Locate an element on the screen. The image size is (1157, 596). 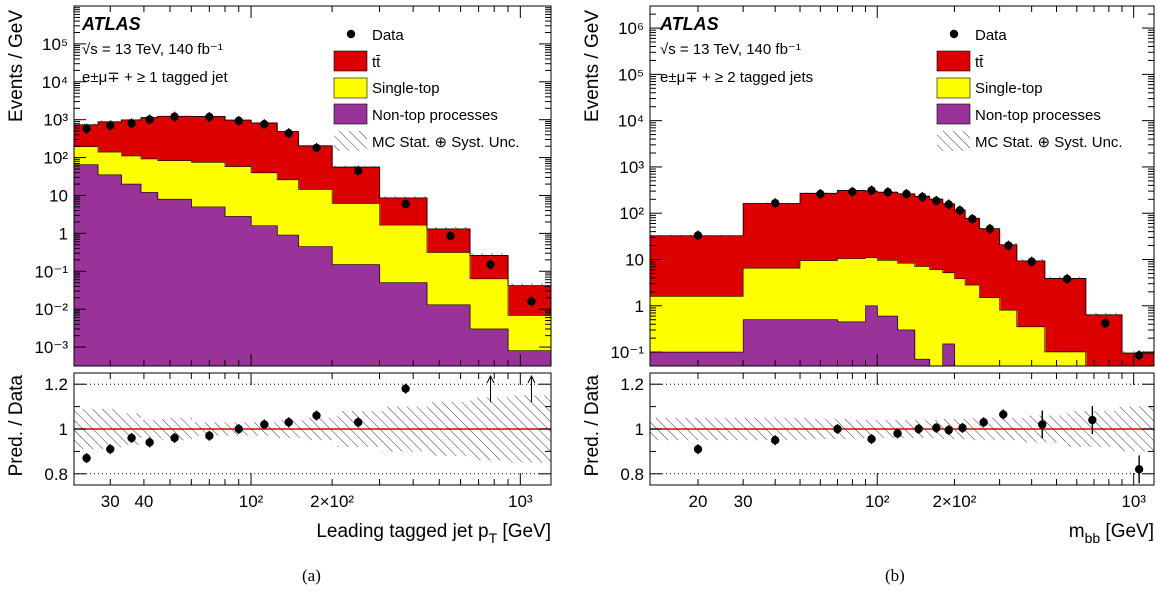
selection-label: e±μ∓ + ≥ 1 tagged jet is located at coordinates (155, 77).